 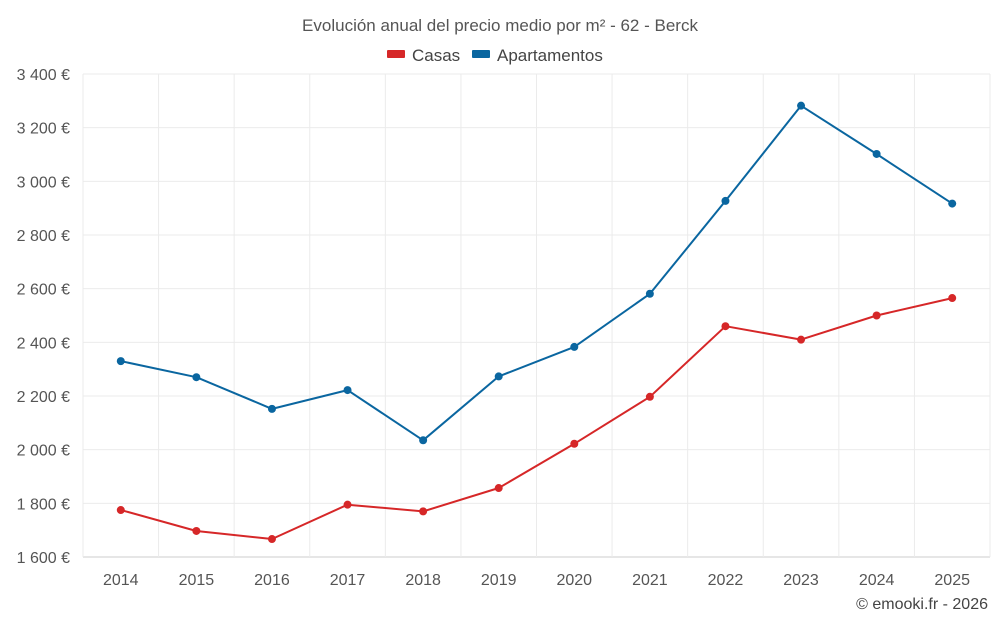 I want to click on legend-item-apartamentos: Apartamentos, so click(x=537, y=55).